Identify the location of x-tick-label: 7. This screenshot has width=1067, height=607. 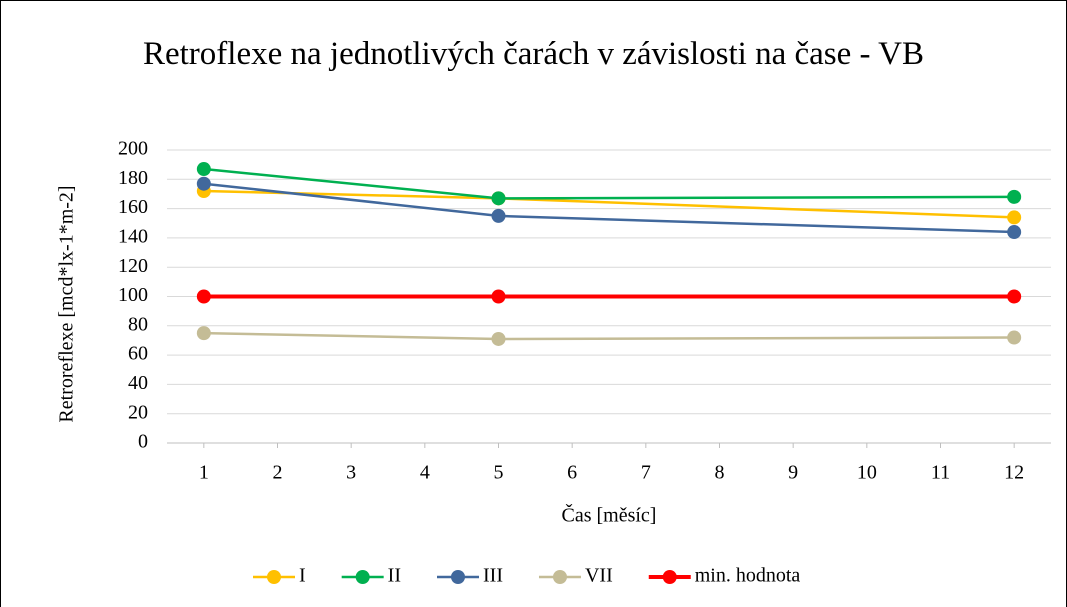
(646, 473).